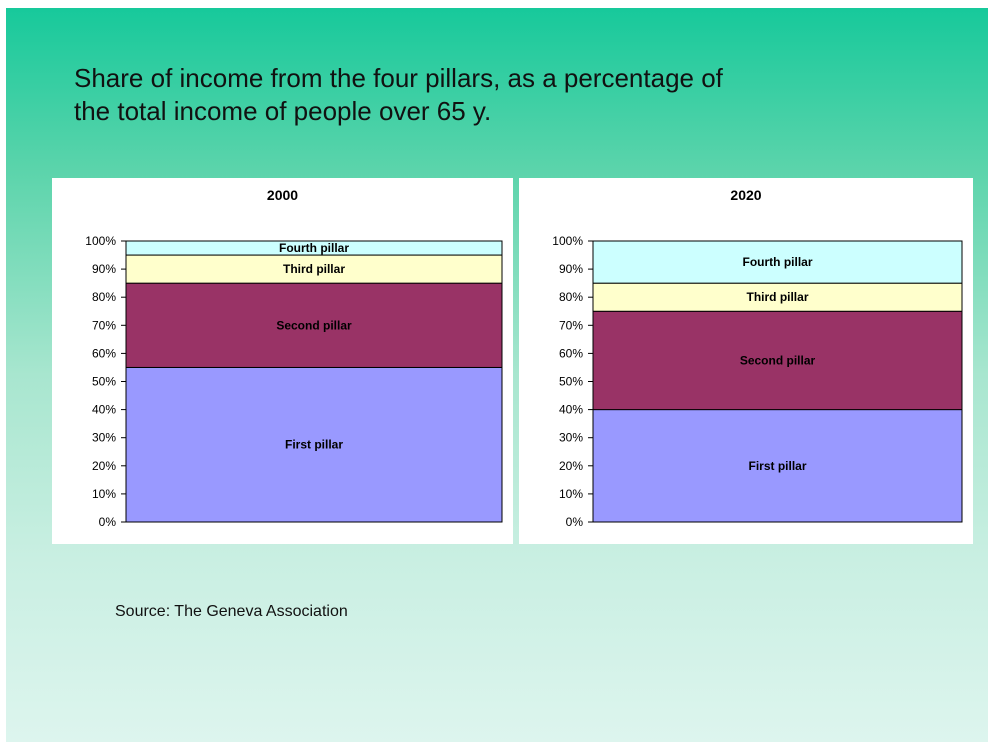  Describe the element at coordinates (746, 195) in the screenshot. I see `chart-title: 2020` at that location.